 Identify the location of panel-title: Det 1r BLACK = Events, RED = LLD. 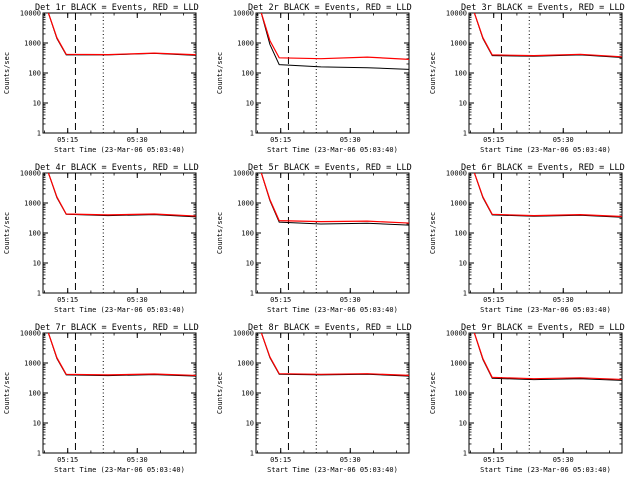
(117, 8).